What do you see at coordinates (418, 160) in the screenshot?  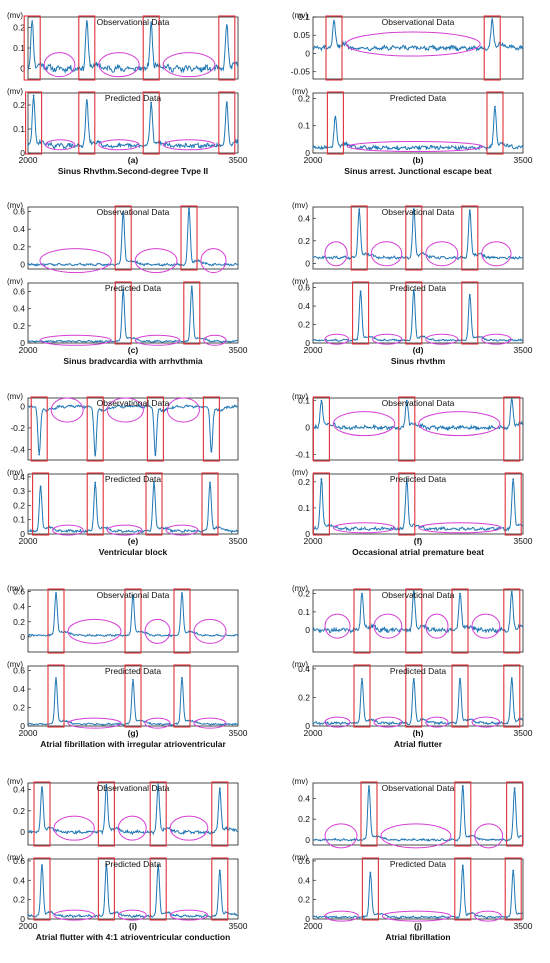 I see `caption-letter: (b)` at bounding box center [418, 160].